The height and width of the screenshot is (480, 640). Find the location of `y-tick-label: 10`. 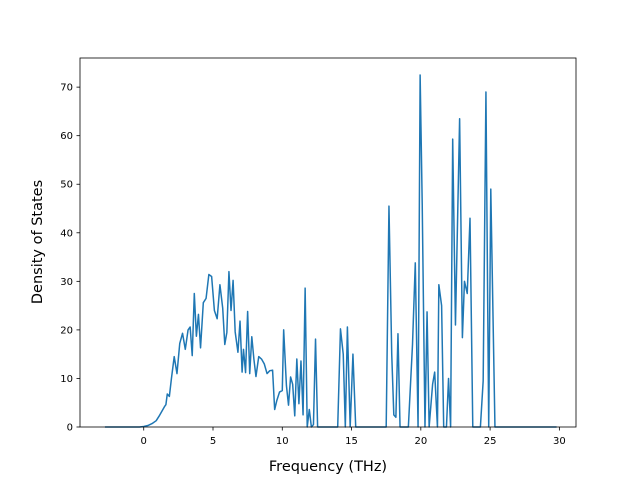

y-tick-label: 10 is located at coordinates (66, 379).